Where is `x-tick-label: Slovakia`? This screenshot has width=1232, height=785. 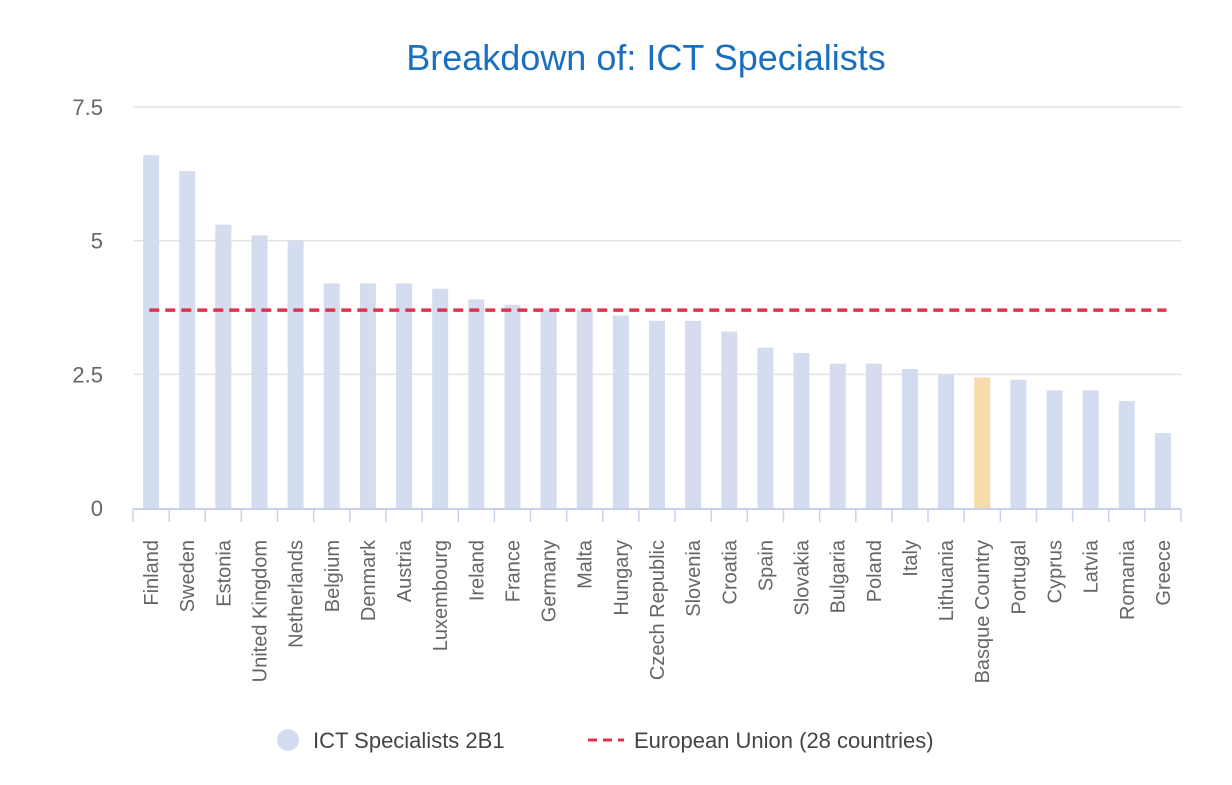
x-tick-label: Slovakia is located at coordinates (803, 577).